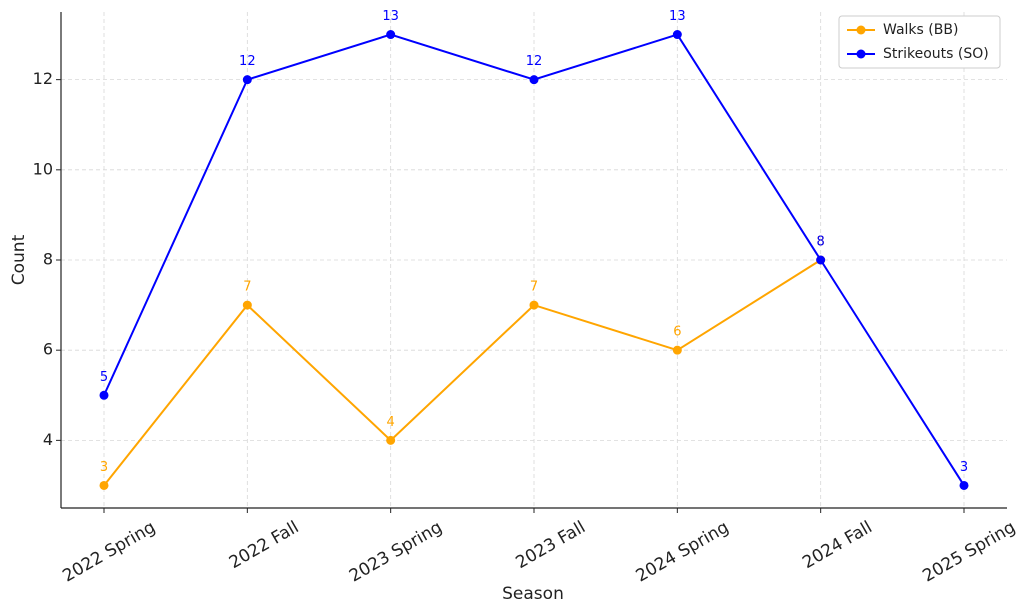  I want to click on x-tick-label: 2024 Spring, so click(683, 551).